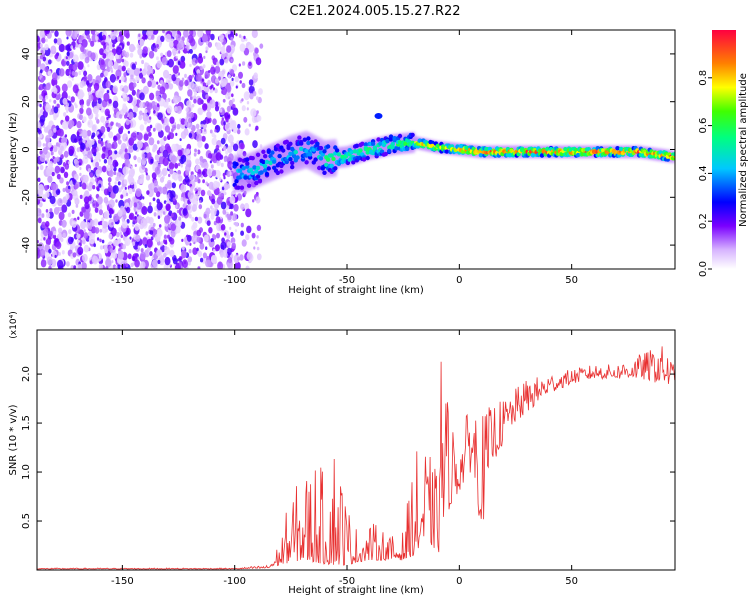 The width and height of the screenshot is (750, 600). I want to click on colorbar-tick-label: 0.4, so click(703, 173).